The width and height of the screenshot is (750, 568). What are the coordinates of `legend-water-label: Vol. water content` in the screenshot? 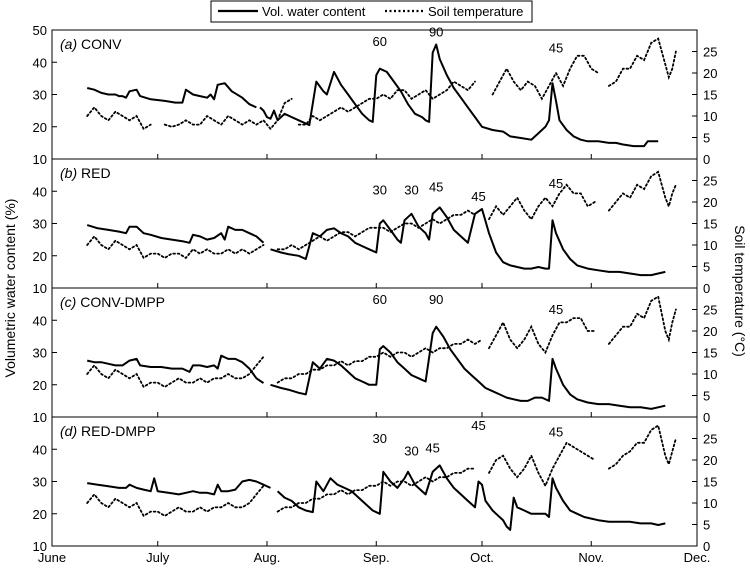 It's located at (314, 11).